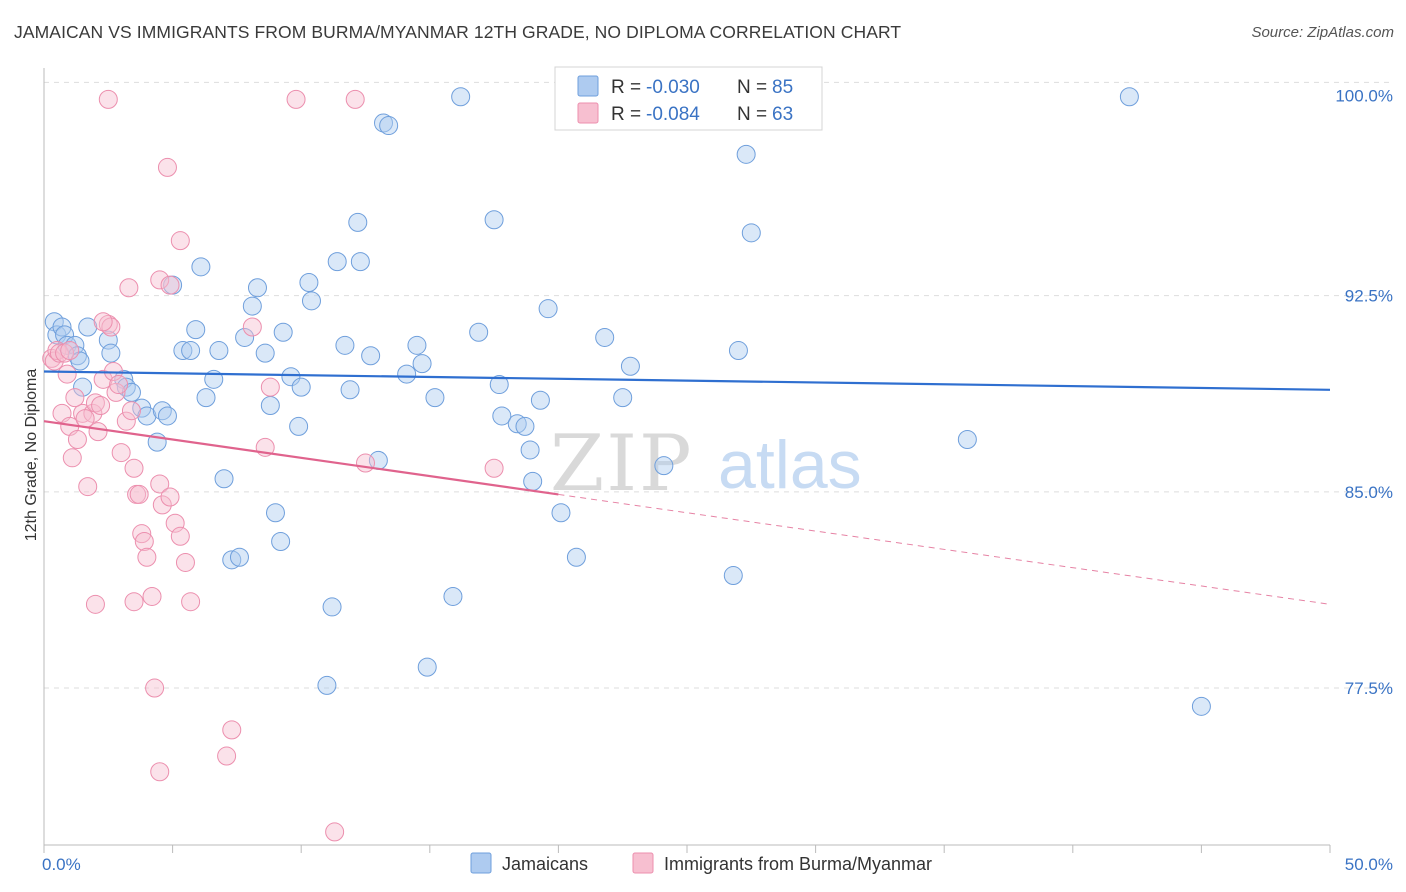 The height and width of the screenshot is (892, 1406). I want to click on zipatlas-watermark: ZIP atlas, so click(706, 464).